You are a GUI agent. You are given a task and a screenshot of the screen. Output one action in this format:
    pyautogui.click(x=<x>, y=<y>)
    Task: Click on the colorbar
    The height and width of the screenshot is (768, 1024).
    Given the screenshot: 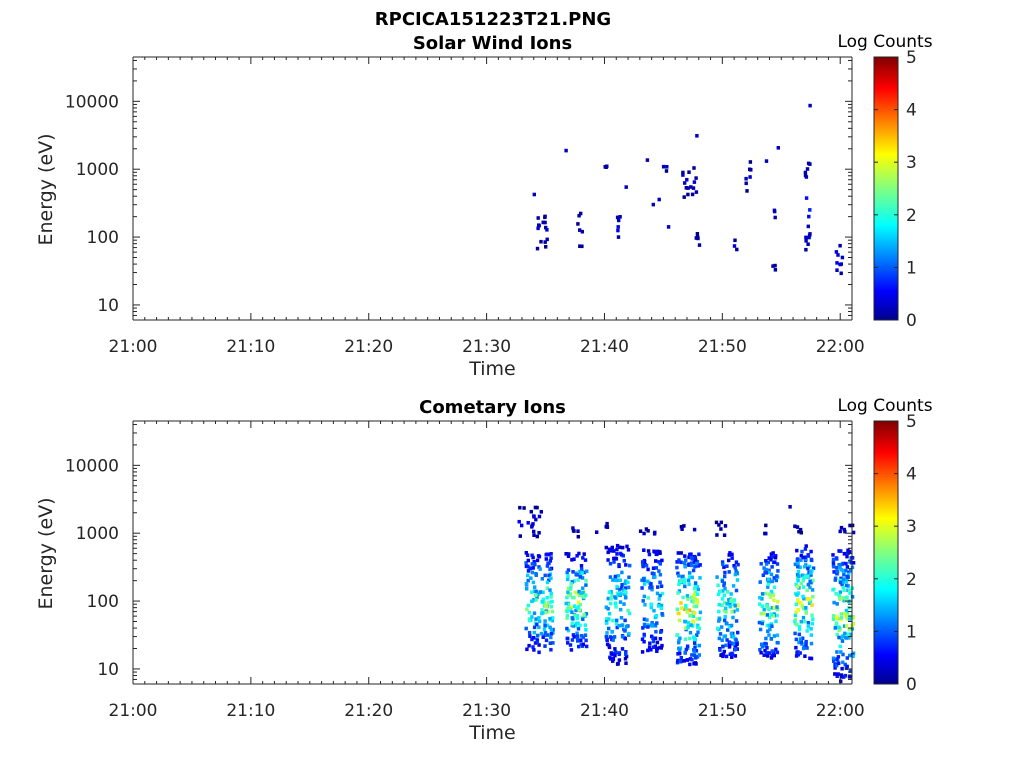 What is the action you would take?
    pyautogui.click(x=886, y=188)
    